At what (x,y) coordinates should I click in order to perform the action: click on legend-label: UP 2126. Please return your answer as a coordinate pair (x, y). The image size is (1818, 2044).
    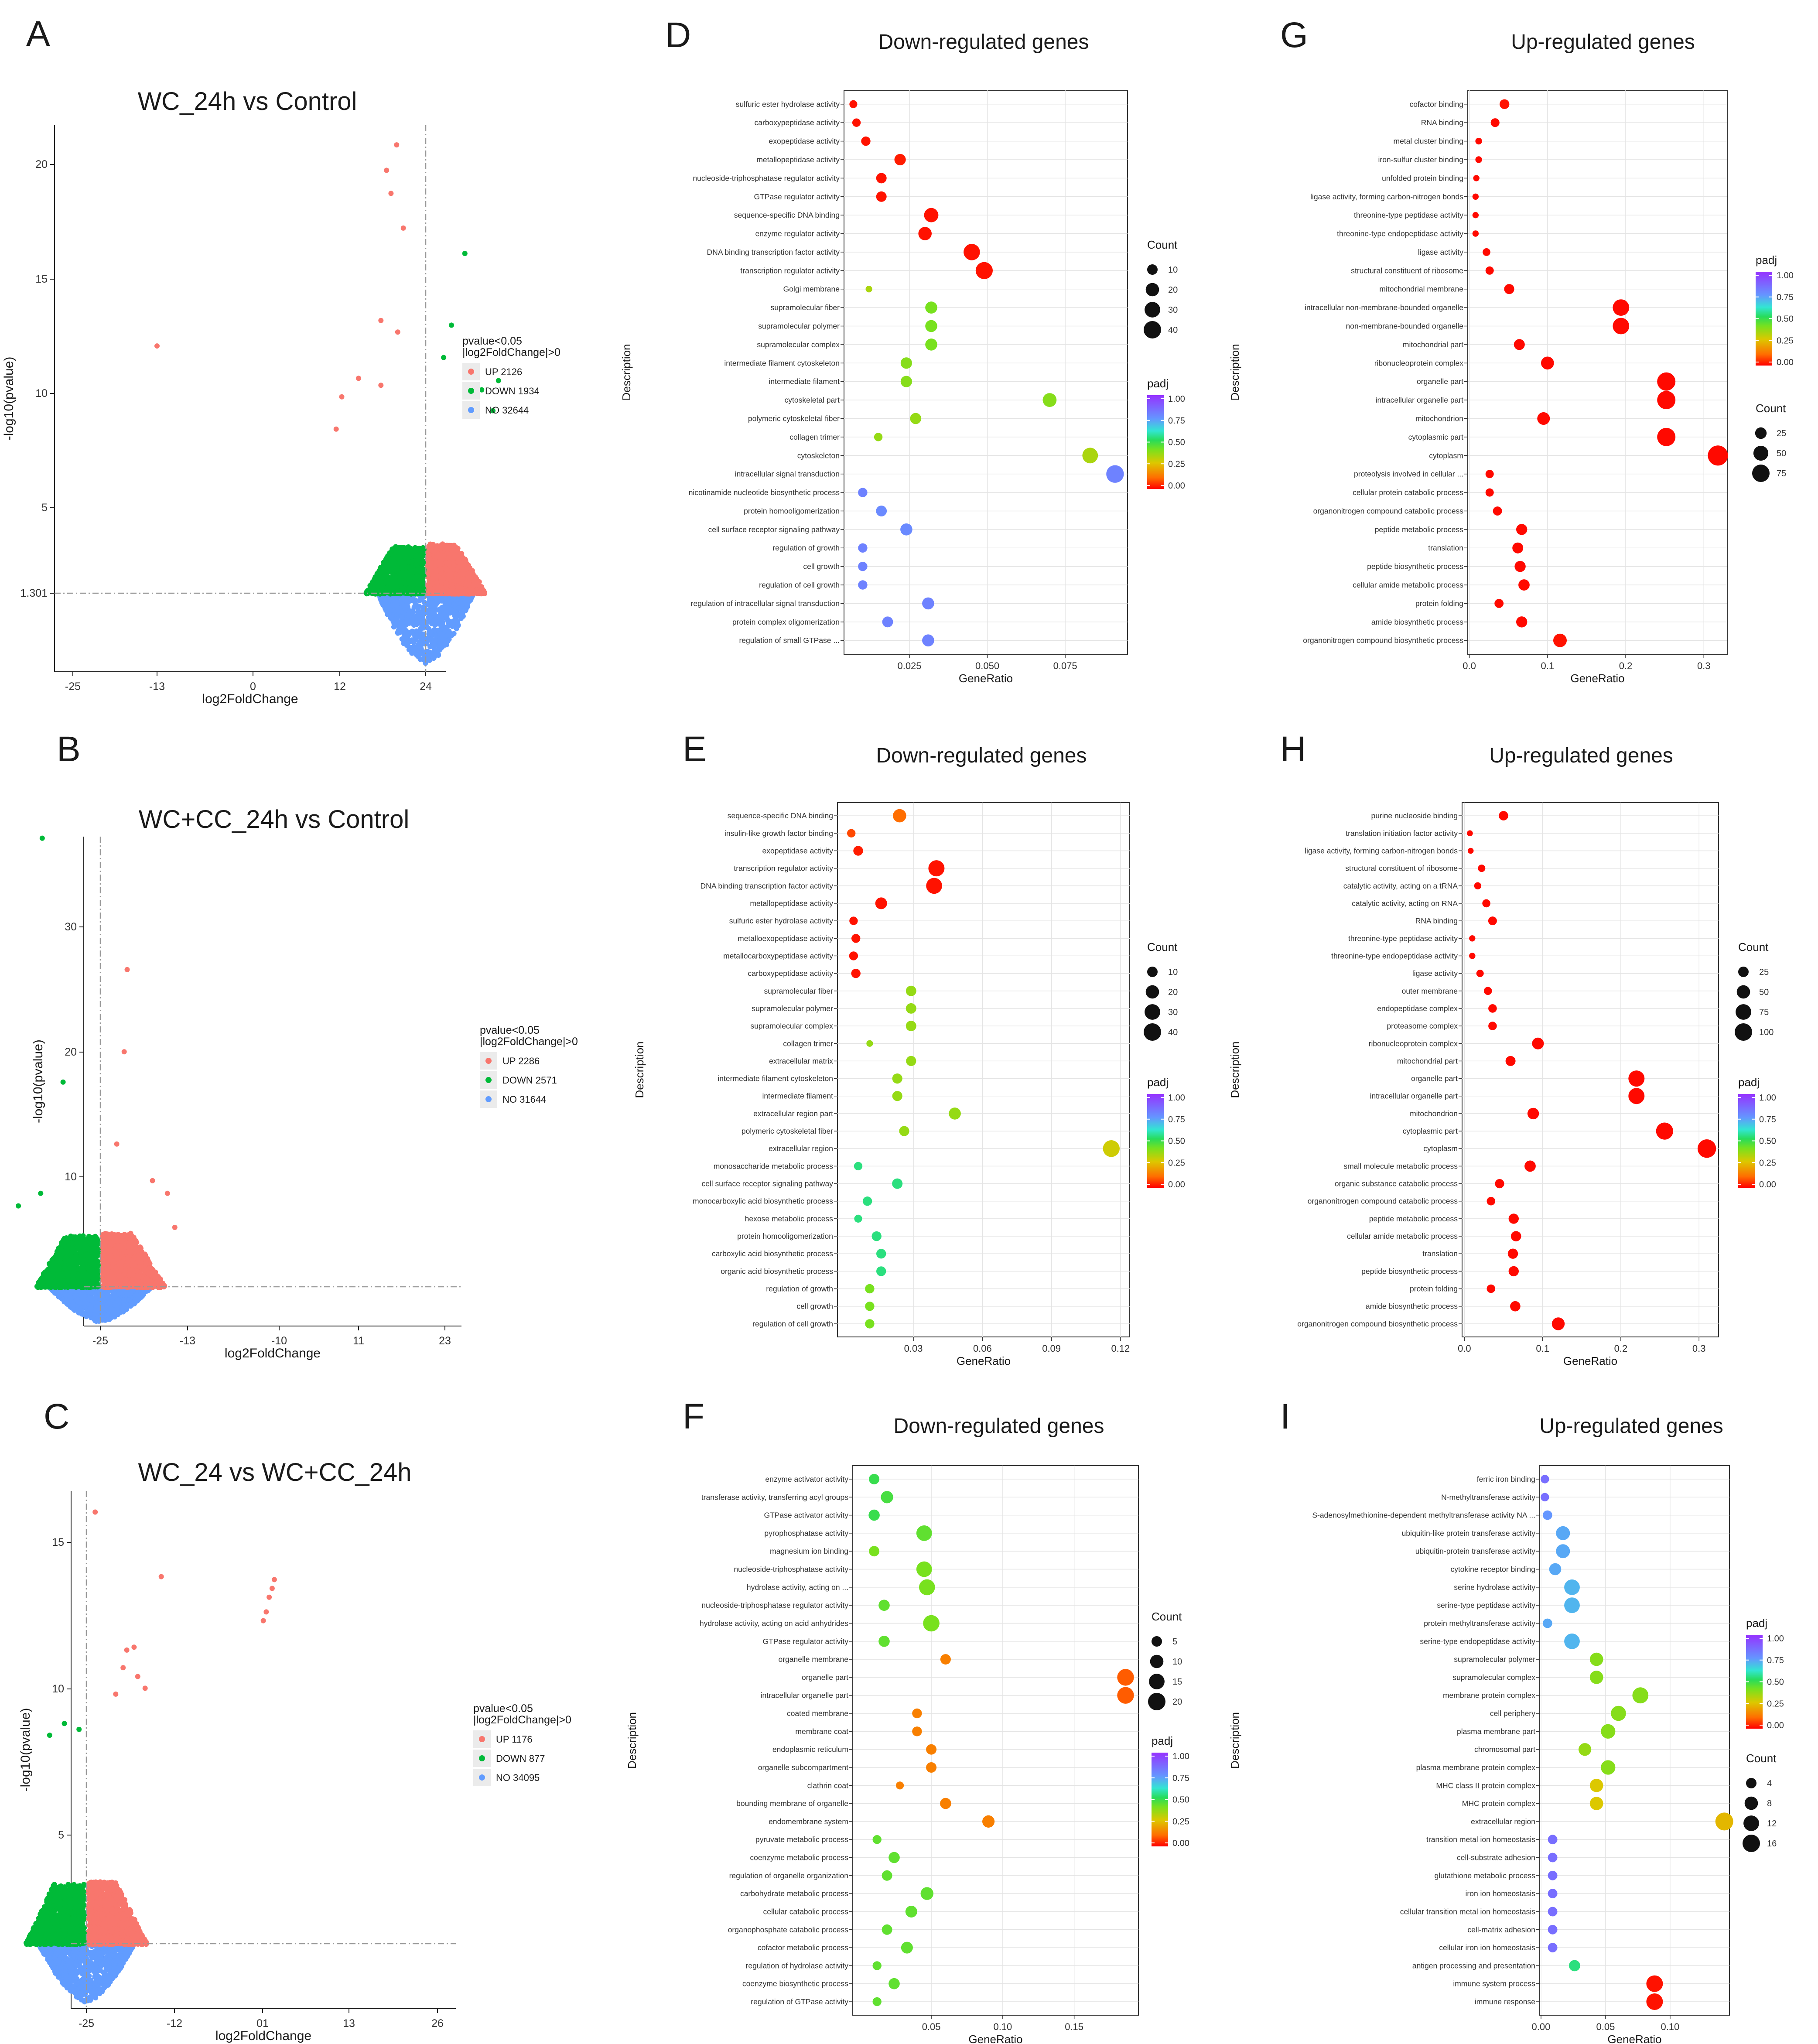
    Looking at the image, I should click on (503, 371).